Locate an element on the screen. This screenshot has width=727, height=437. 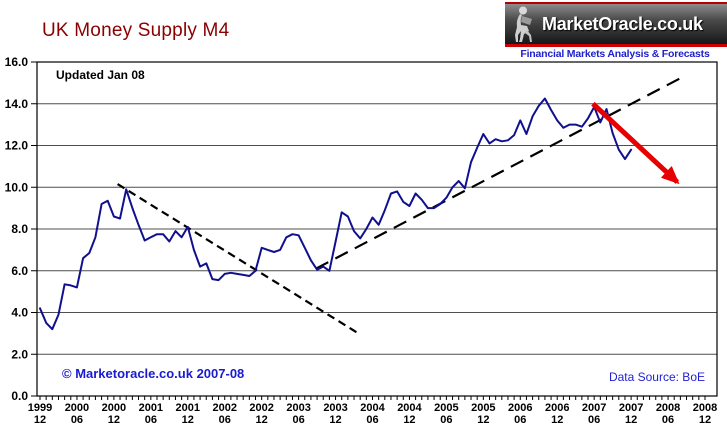
y-tick-label: 10.0 is located at coordinates (17, 187).